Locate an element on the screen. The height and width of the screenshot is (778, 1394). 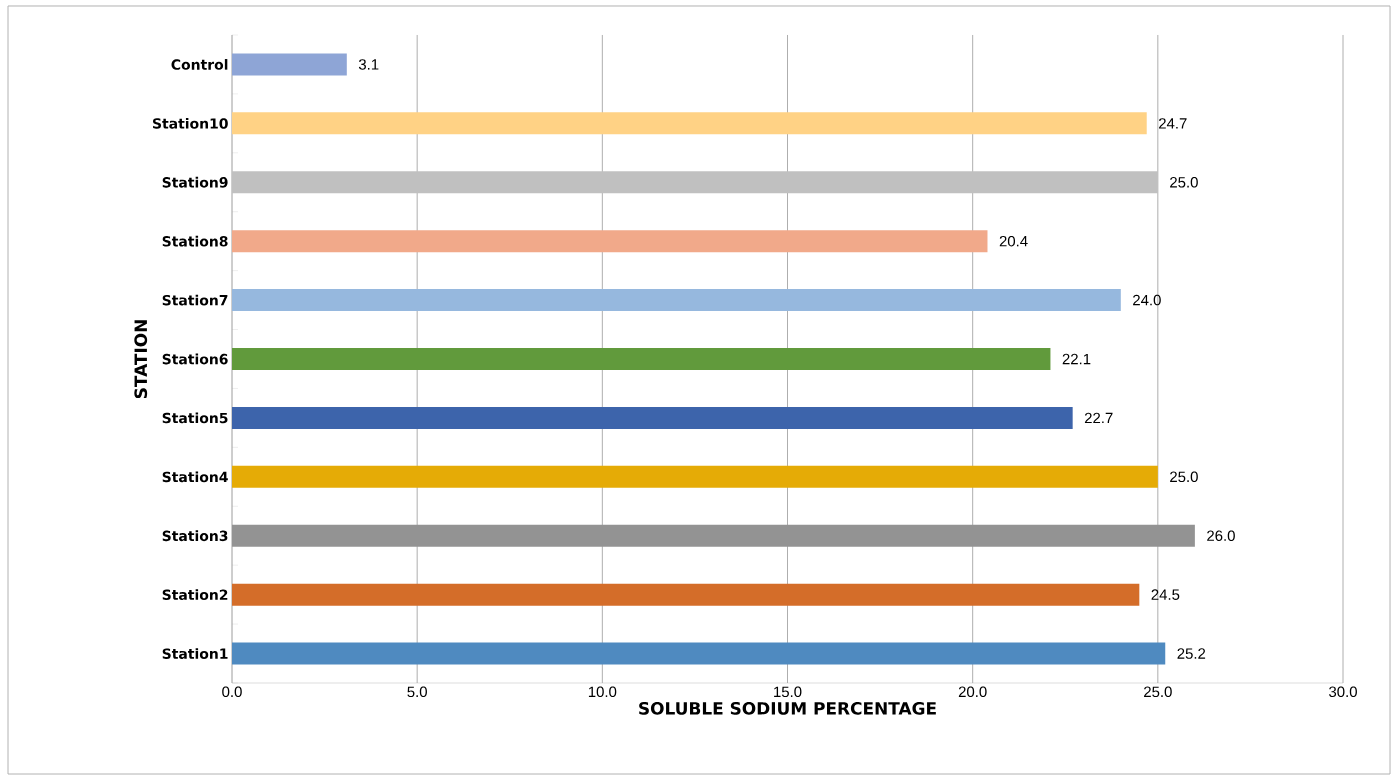
y-tick-label: Station10 is located at coordinates (190, 123).